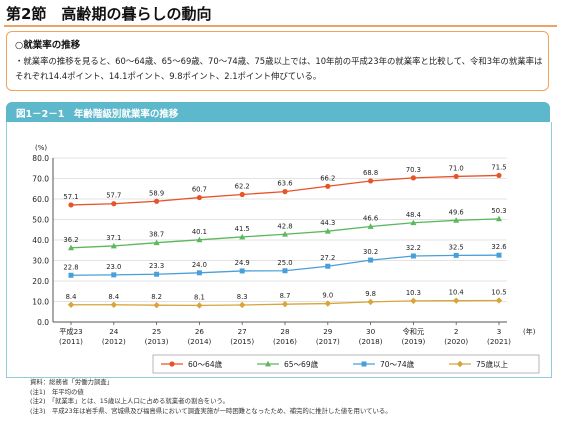  I want to click on x-tick-label: 24, so click(114, 331).